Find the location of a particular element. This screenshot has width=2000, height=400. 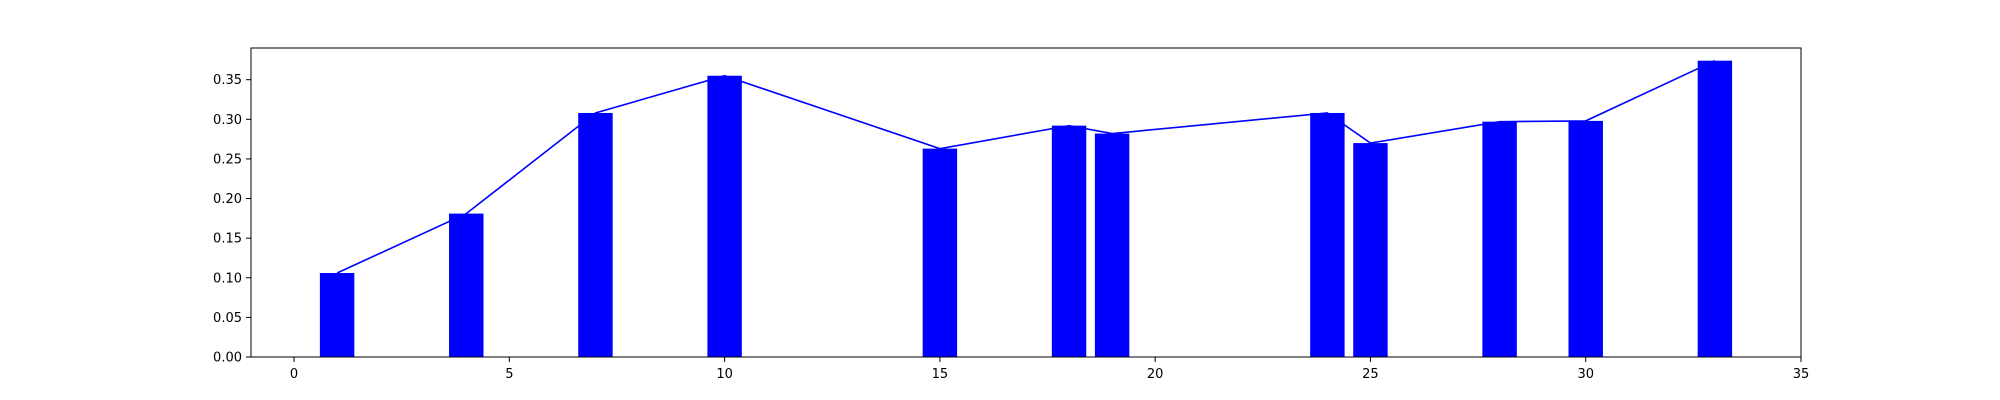

x-tick-label: 15 is located at coordinates (940, 374).